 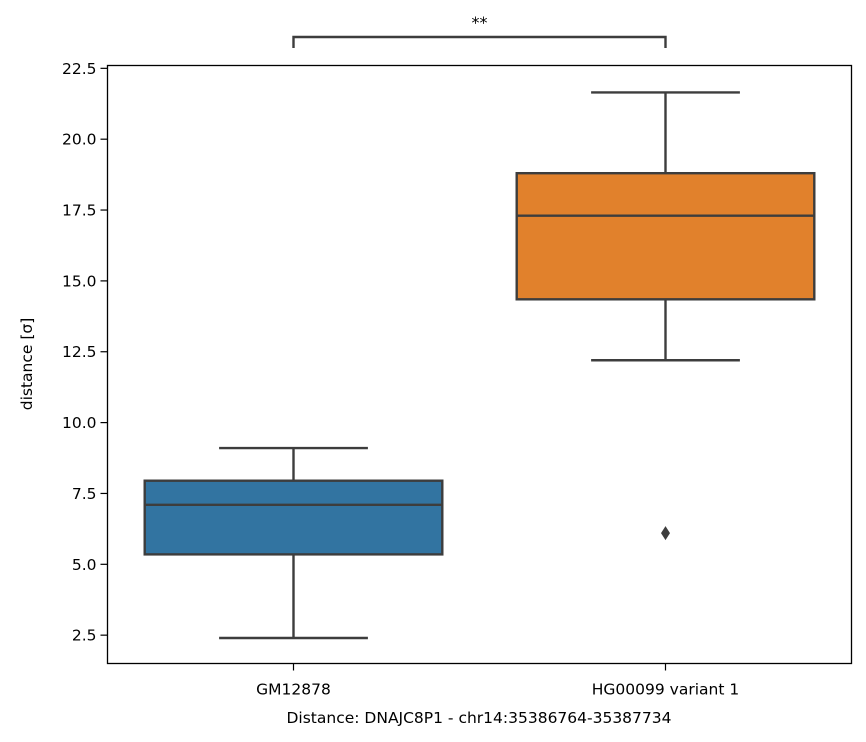 I want to click on y-tick-label: 7.5, so click(x=84, y=494).